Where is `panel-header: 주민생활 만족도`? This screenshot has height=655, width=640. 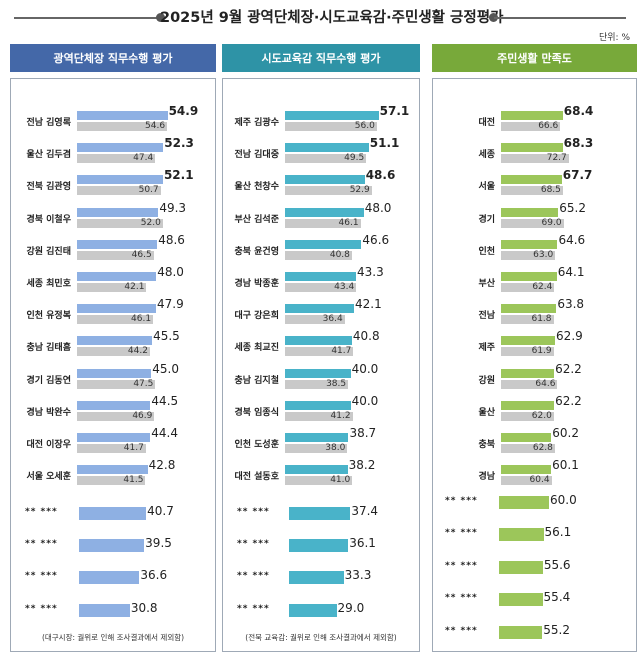 panel-header: 주민생활 만족도 is located at coordinates (534, 58).